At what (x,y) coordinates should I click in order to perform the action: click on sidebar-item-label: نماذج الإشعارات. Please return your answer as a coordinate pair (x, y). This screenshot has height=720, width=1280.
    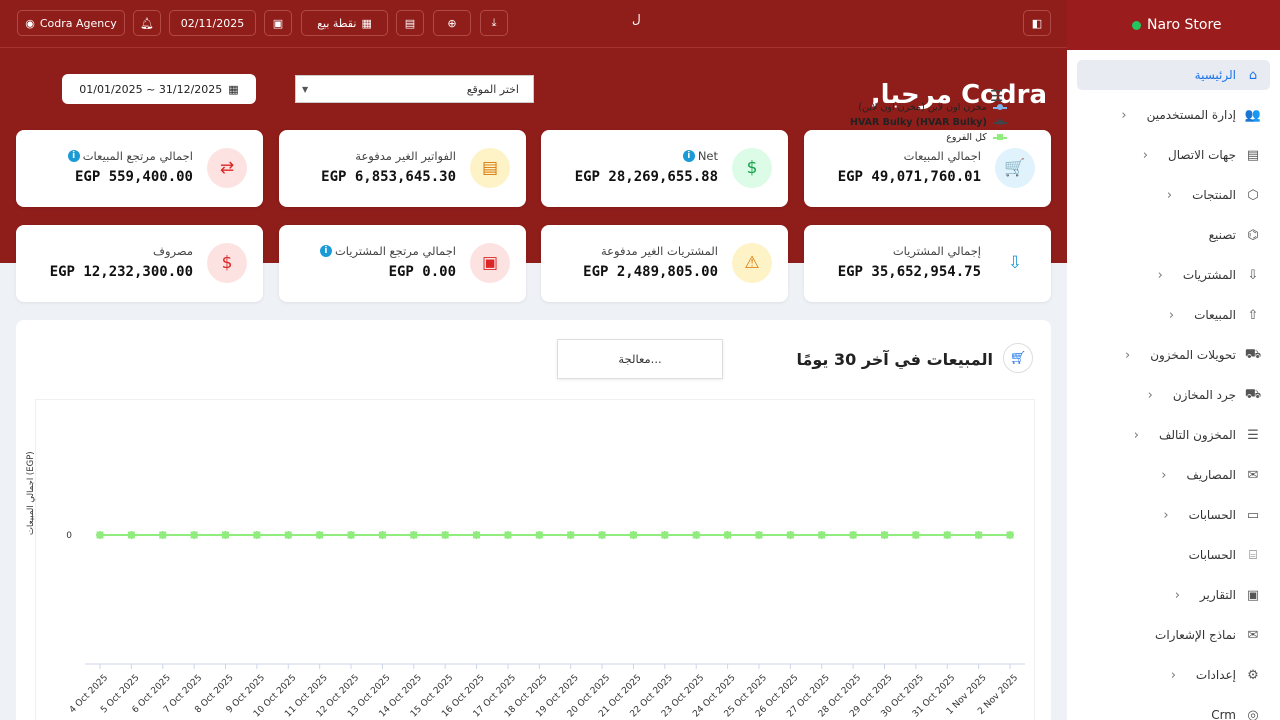
    Looking at the image, I should click on (1195, 635).